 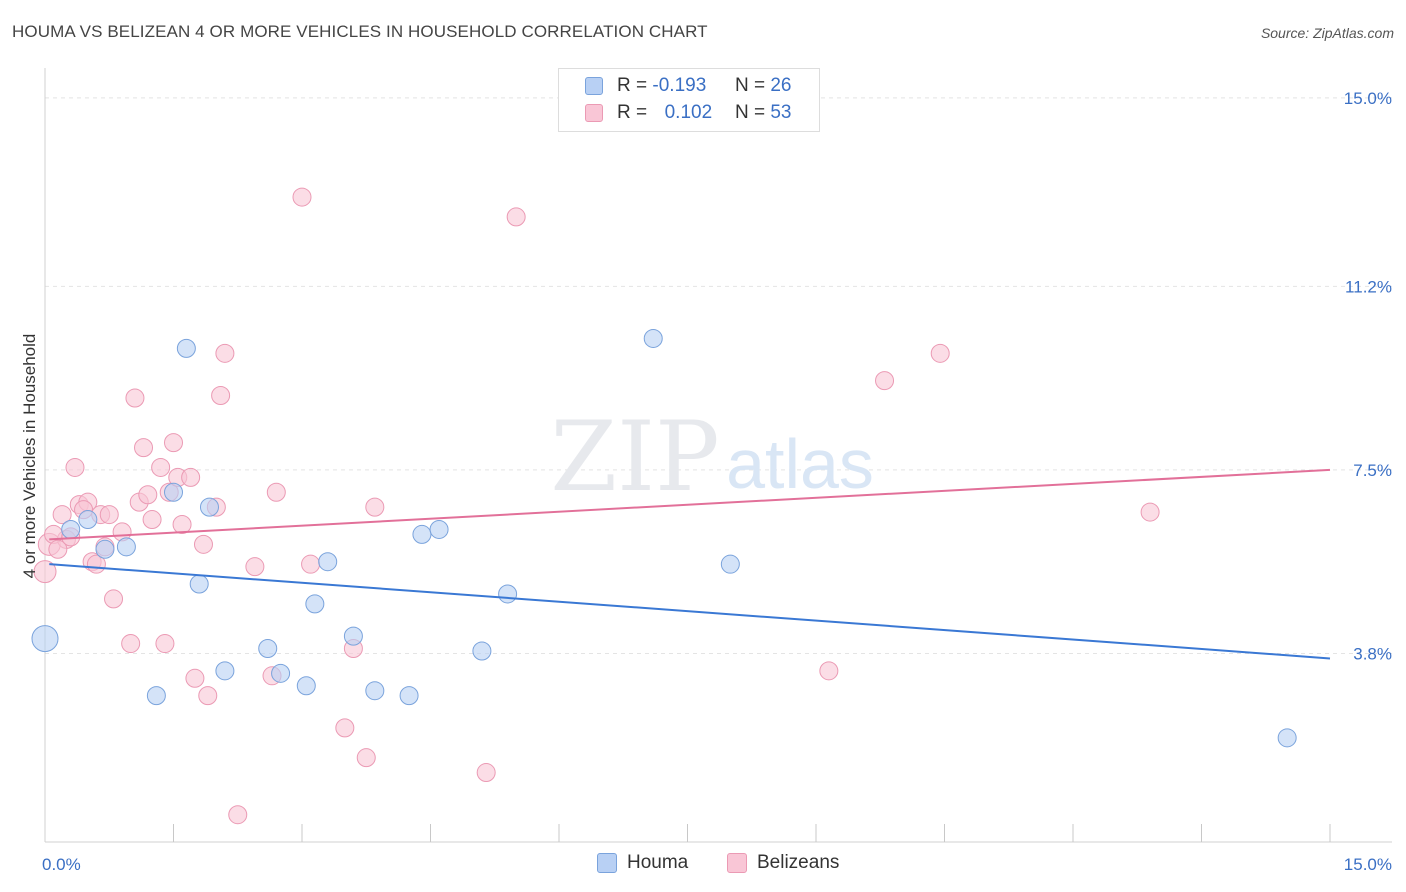 I want to click on houma-trend-line, so click(x=690, y=611).